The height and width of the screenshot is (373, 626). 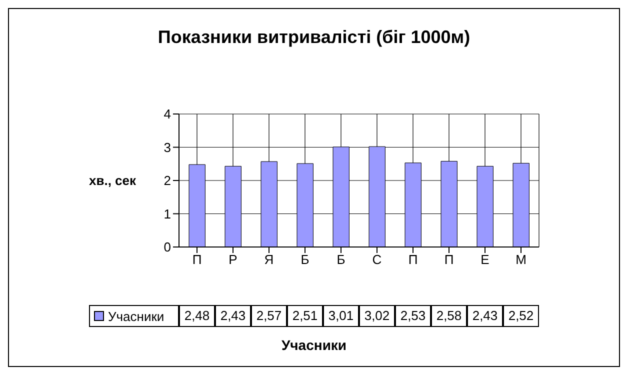 I want to click on x-axis-title: Учасники, so click(x=314, y=345).